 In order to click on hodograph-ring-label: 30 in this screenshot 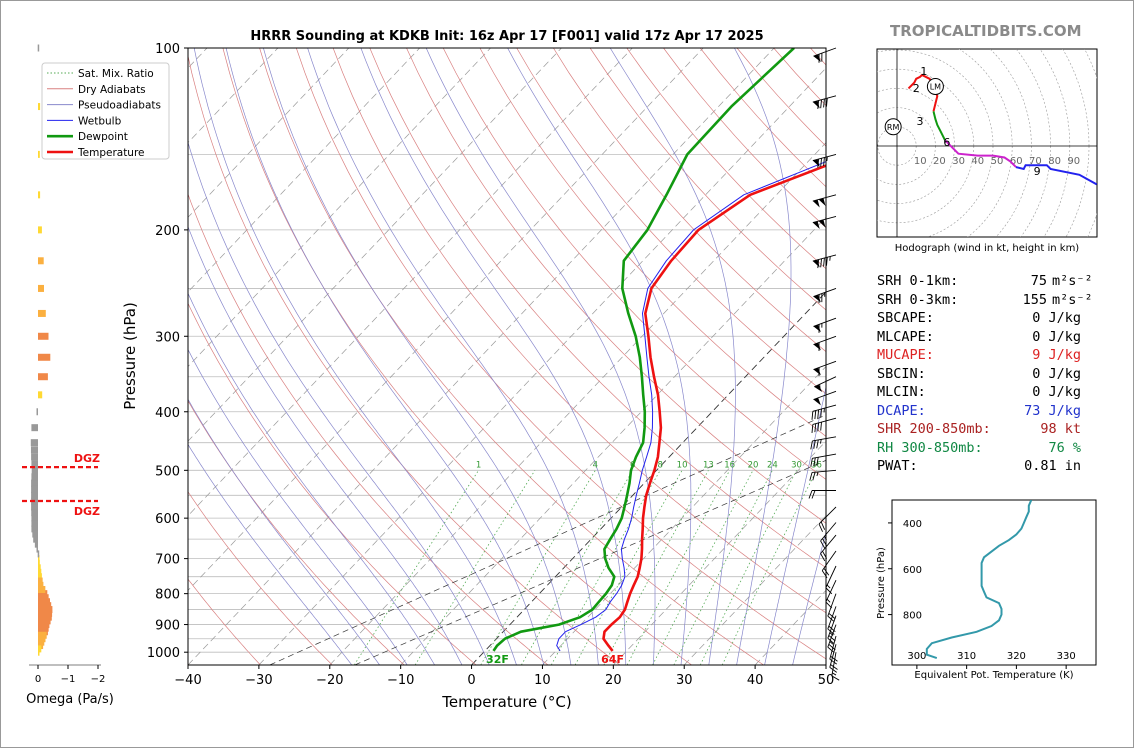, I will do `click(958, 161)`.